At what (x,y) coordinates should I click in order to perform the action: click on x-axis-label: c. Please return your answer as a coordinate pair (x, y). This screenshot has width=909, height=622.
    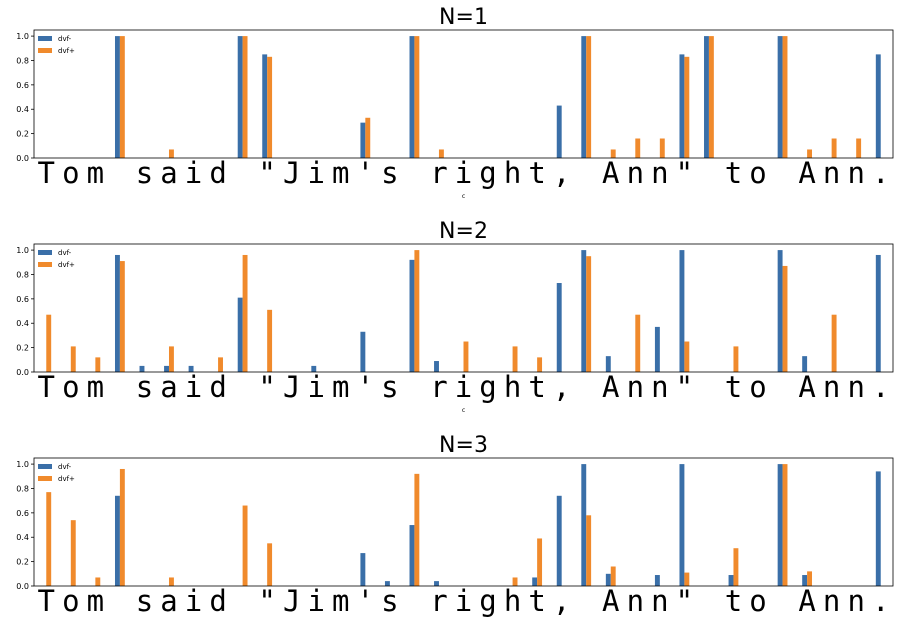
    Looking at the image, I should click on (463, 196).